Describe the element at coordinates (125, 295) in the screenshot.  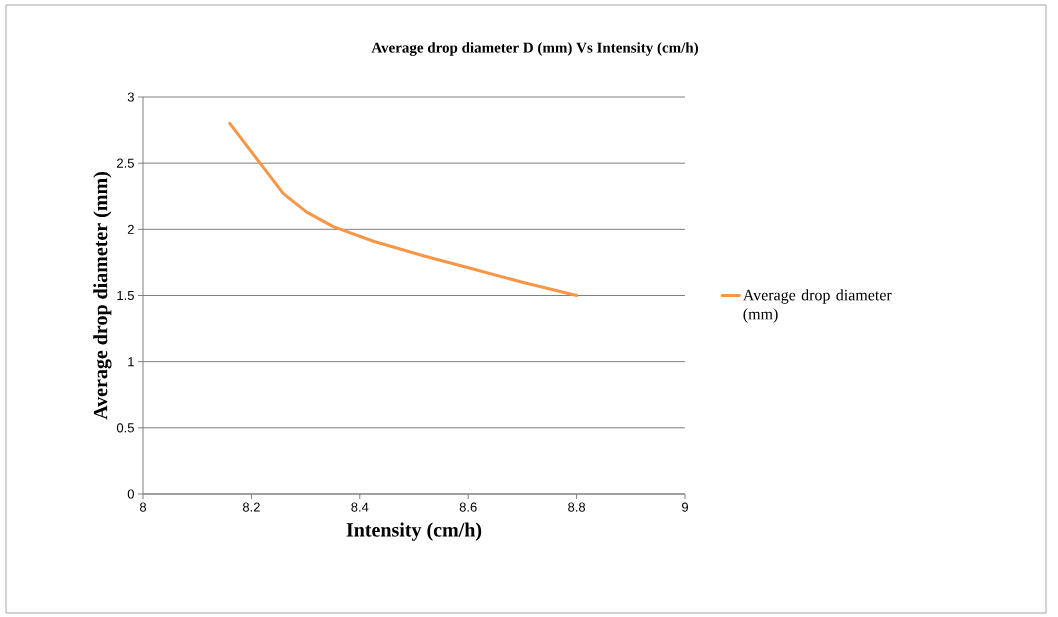
I see `y-tick-label: 1.5` at that location.